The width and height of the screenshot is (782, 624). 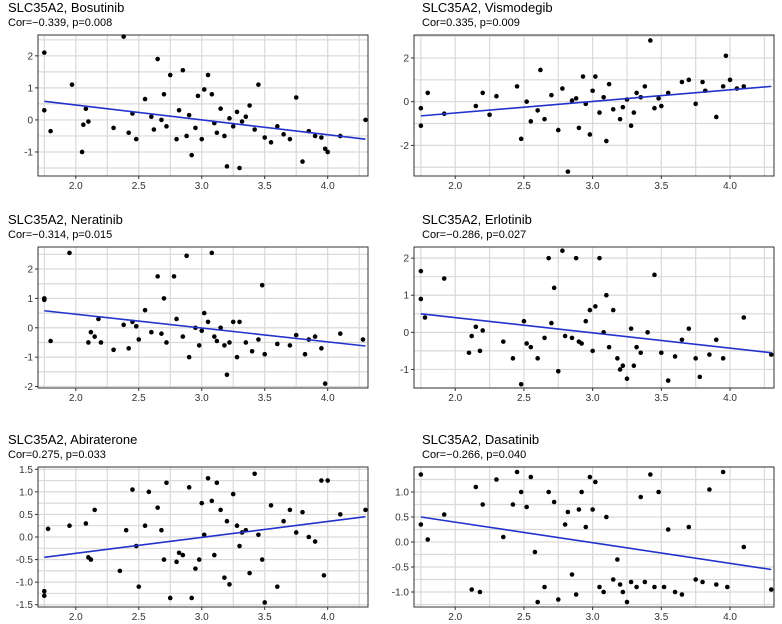 I want to click on panel-title: SLC35A2, Vismodegib, so click(x=487, y=7).